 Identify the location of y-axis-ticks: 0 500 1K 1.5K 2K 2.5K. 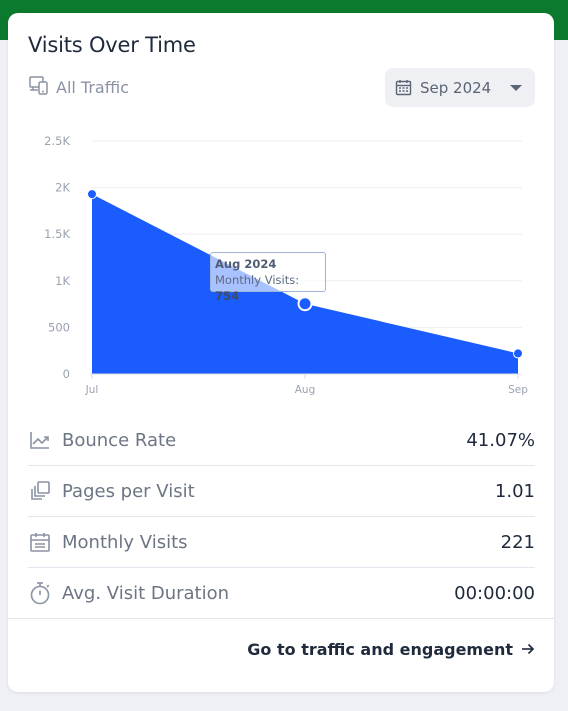
(57, 257).